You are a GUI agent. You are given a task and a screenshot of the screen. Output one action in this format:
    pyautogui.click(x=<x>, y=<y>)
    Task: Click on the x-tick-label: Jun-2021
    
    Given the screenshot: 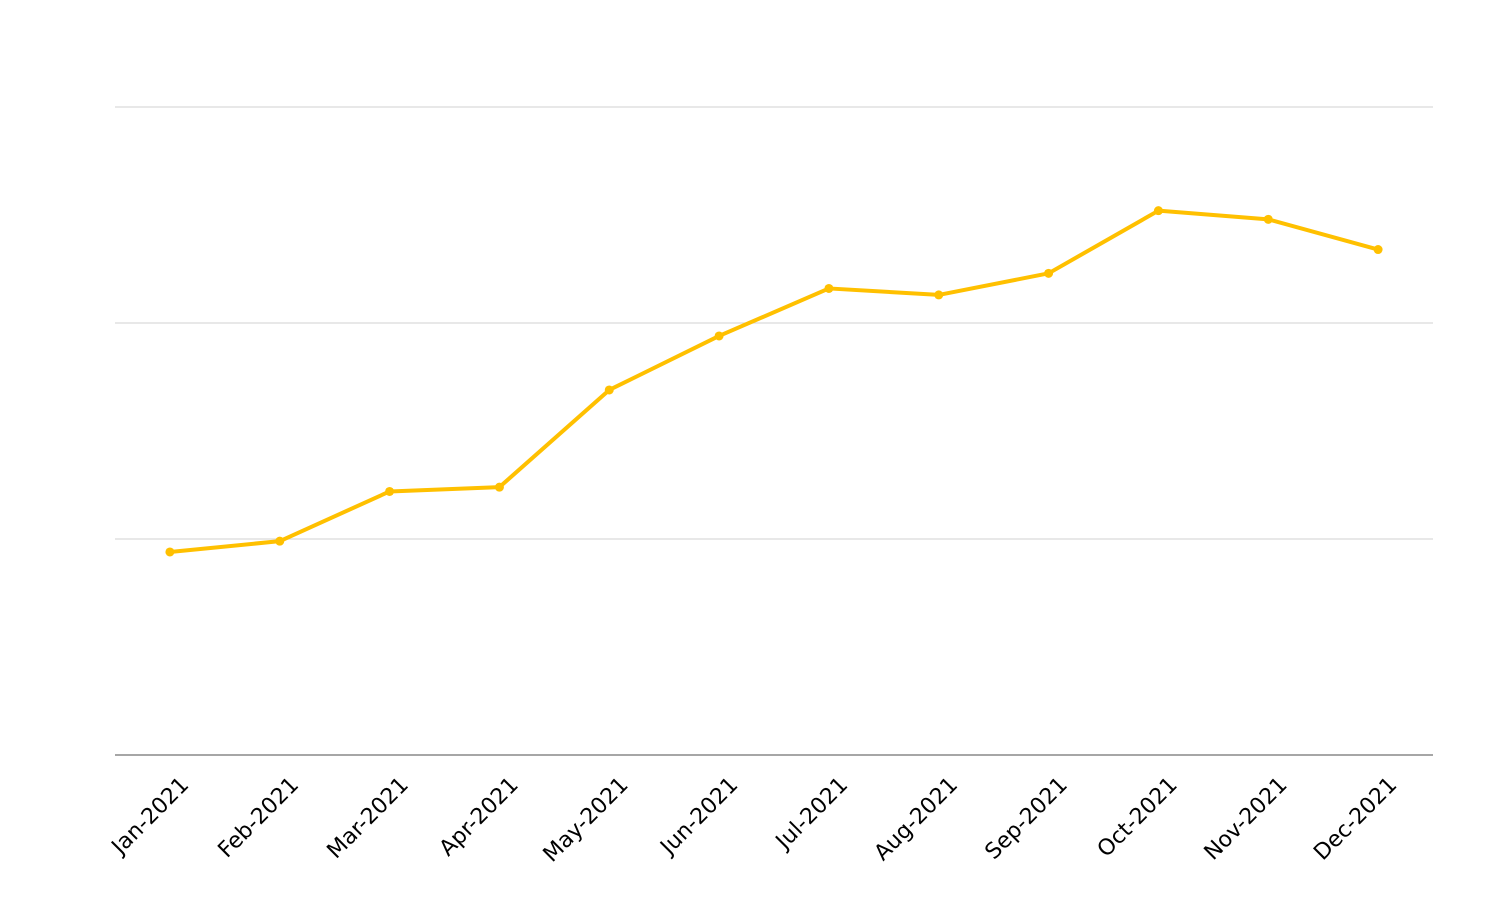 What is the action you would take?
    pyautogui.click(x=699, y=817)
    